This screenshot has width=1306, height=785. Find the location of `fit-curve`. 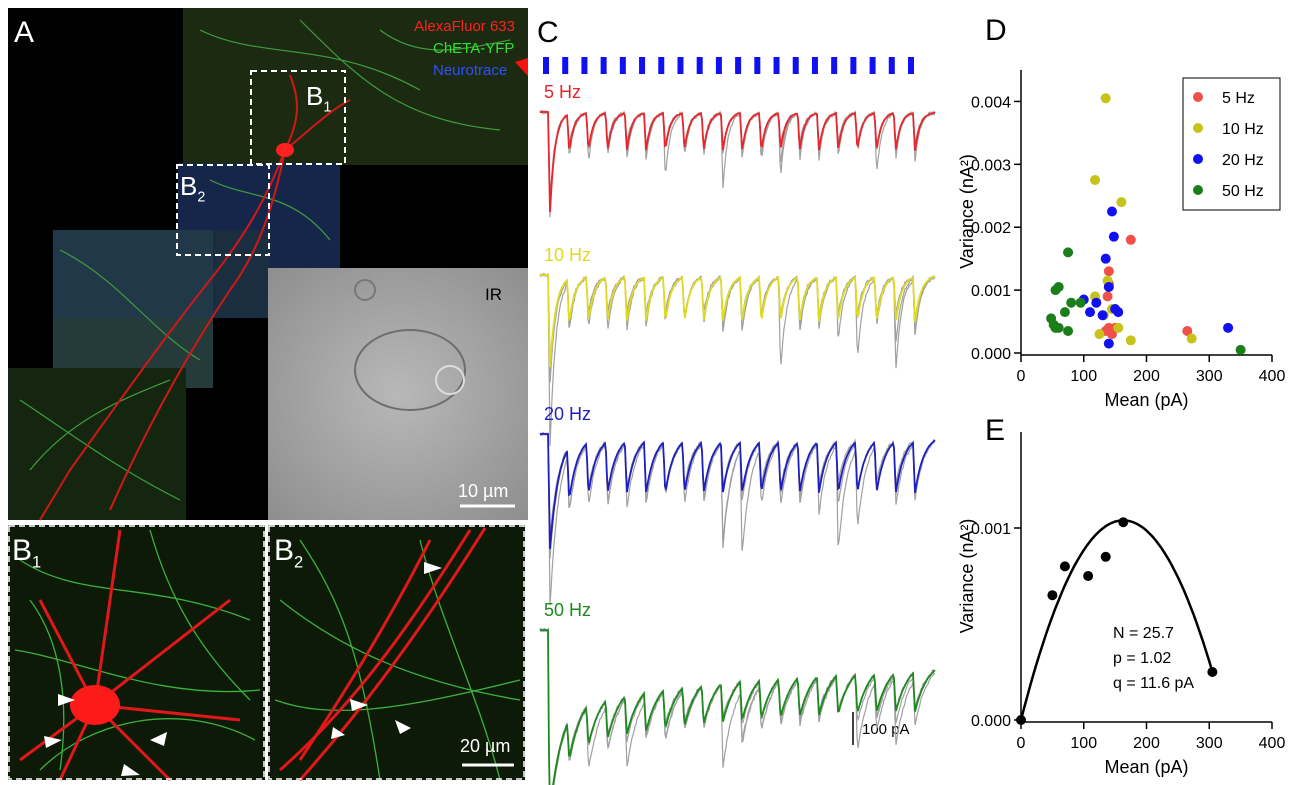

fit-curve is located at coordinates (1116, 620).